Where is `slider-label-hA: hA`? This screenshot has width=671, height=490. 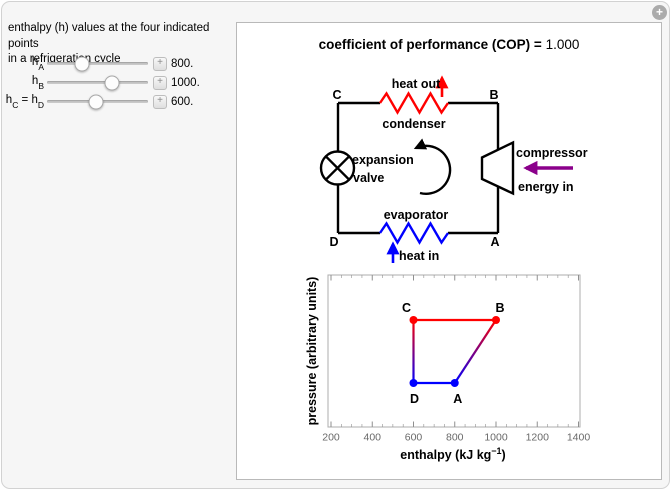
slider-label-hA: hA is located at coordinates (37, 64).